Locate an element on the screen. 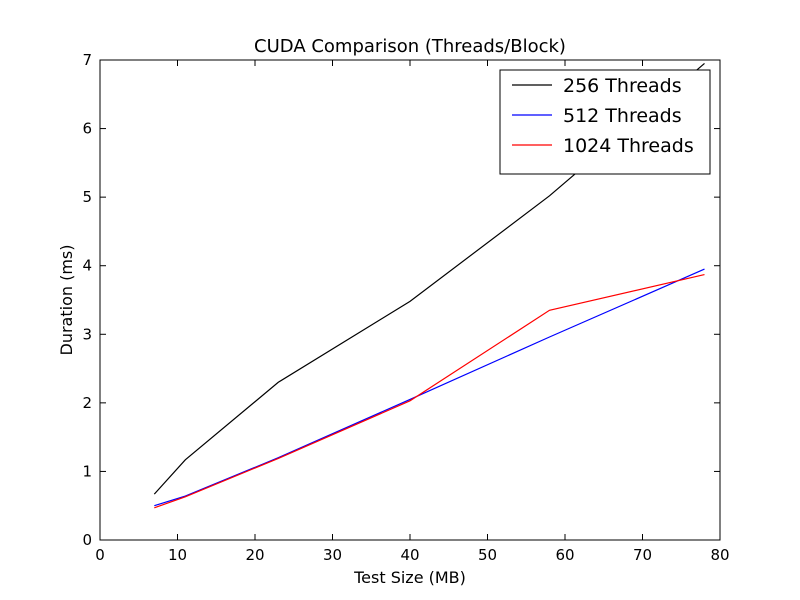 This screenshot has height=600, width=800. x-tick-label: 70 is located at coordinates (642, 555).